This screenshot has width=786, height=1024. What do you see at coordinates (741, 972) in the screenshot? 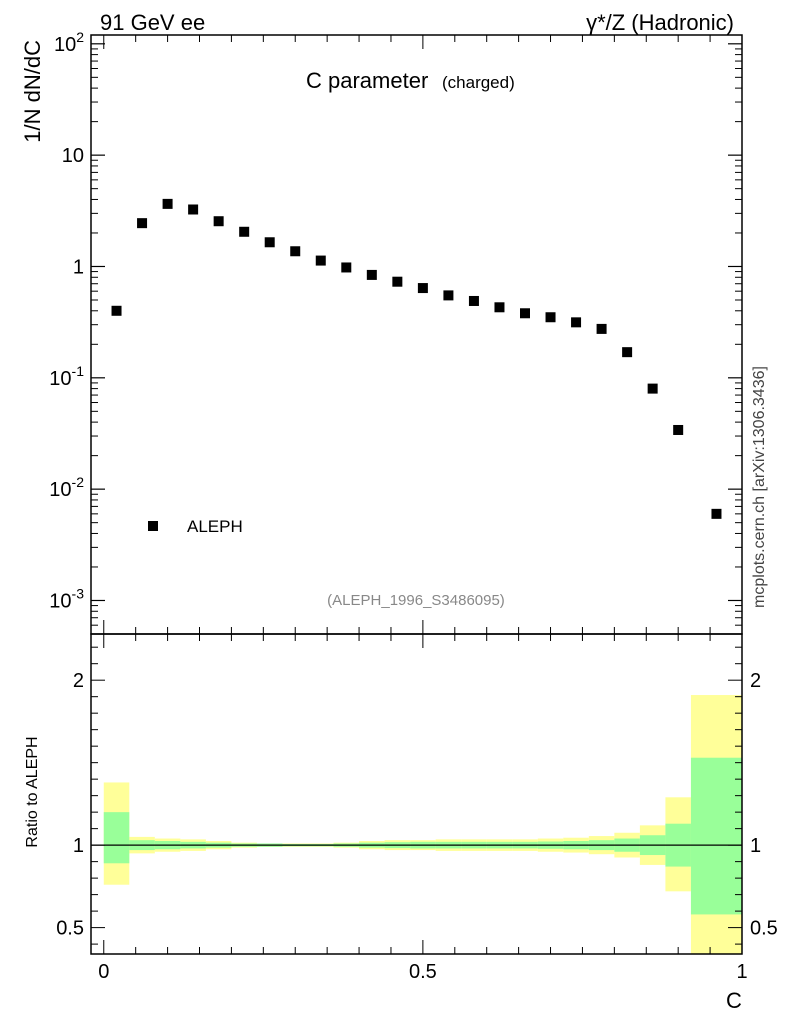
I see `bottom-x-tick-label: 1` at bounding box center [741, 972].